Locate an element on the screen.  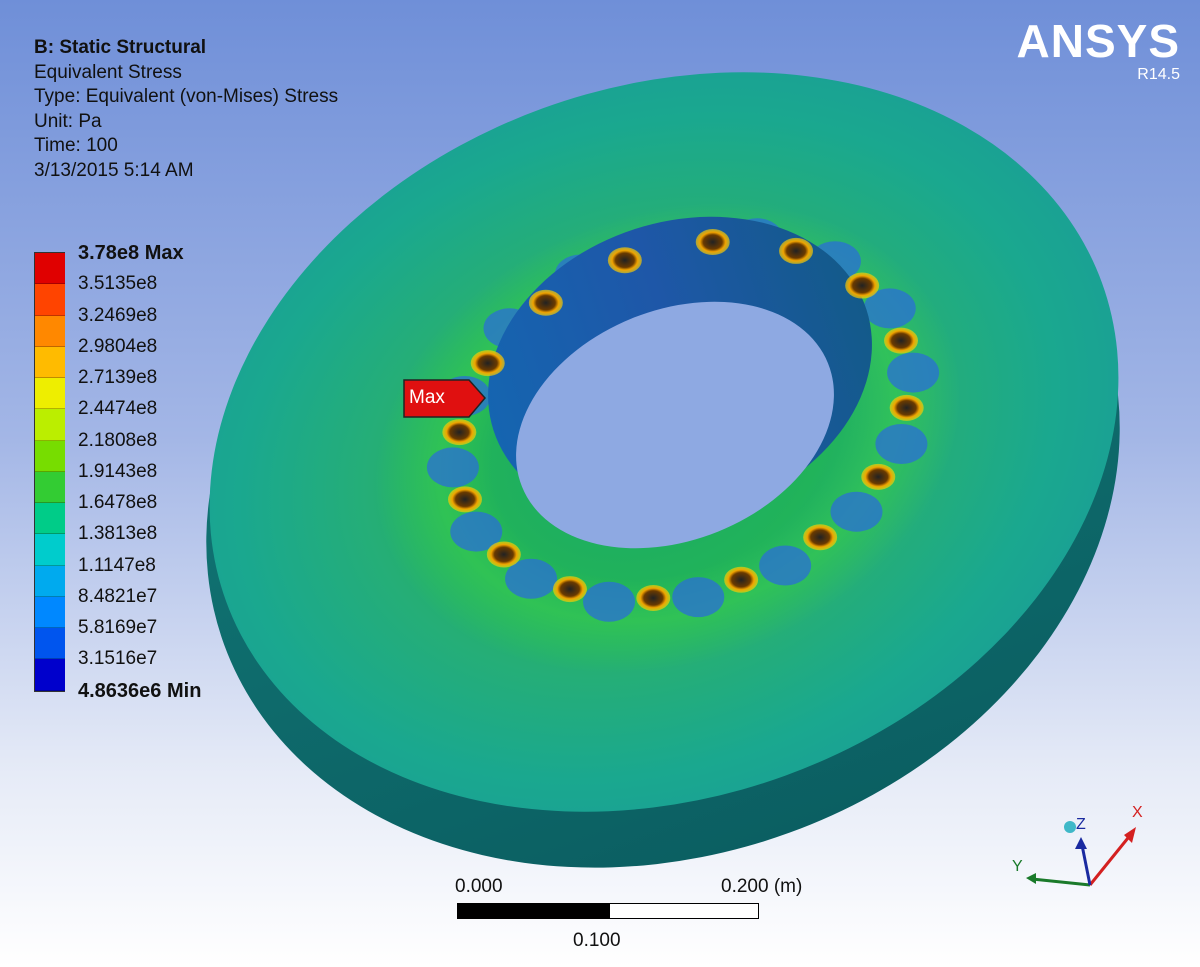
result-type: Type: Equivalent (von-Mises) Stress is located at coordinates (186, 96).